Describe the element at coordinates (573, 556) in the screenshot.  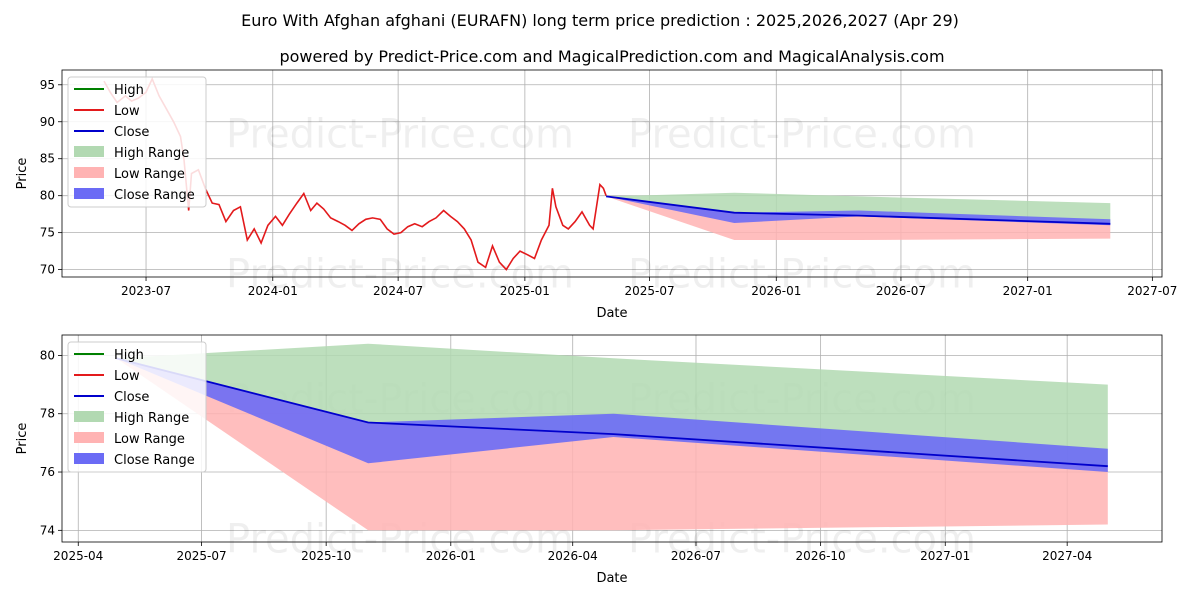
I see `x-tick-label: 2026-04` at that location.